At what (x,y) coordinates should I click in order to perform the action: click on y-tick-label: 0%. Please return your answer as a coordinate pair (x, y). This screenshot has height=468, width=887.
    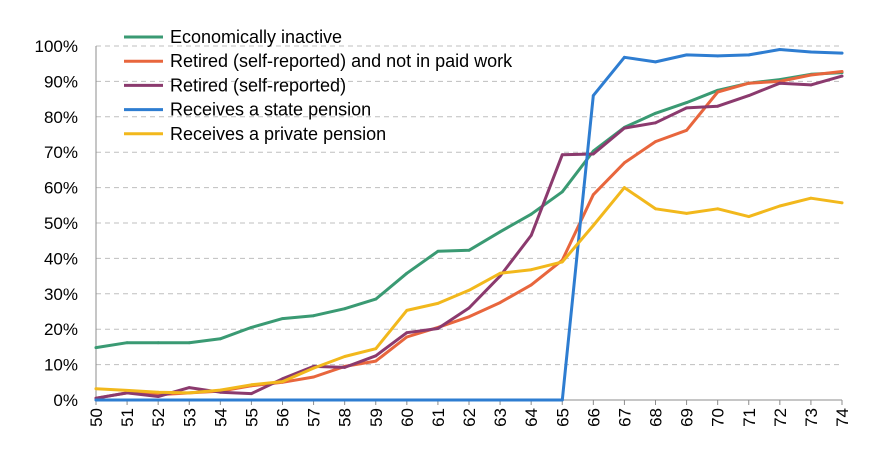
    Looking at the image, I should click on (65, 400).